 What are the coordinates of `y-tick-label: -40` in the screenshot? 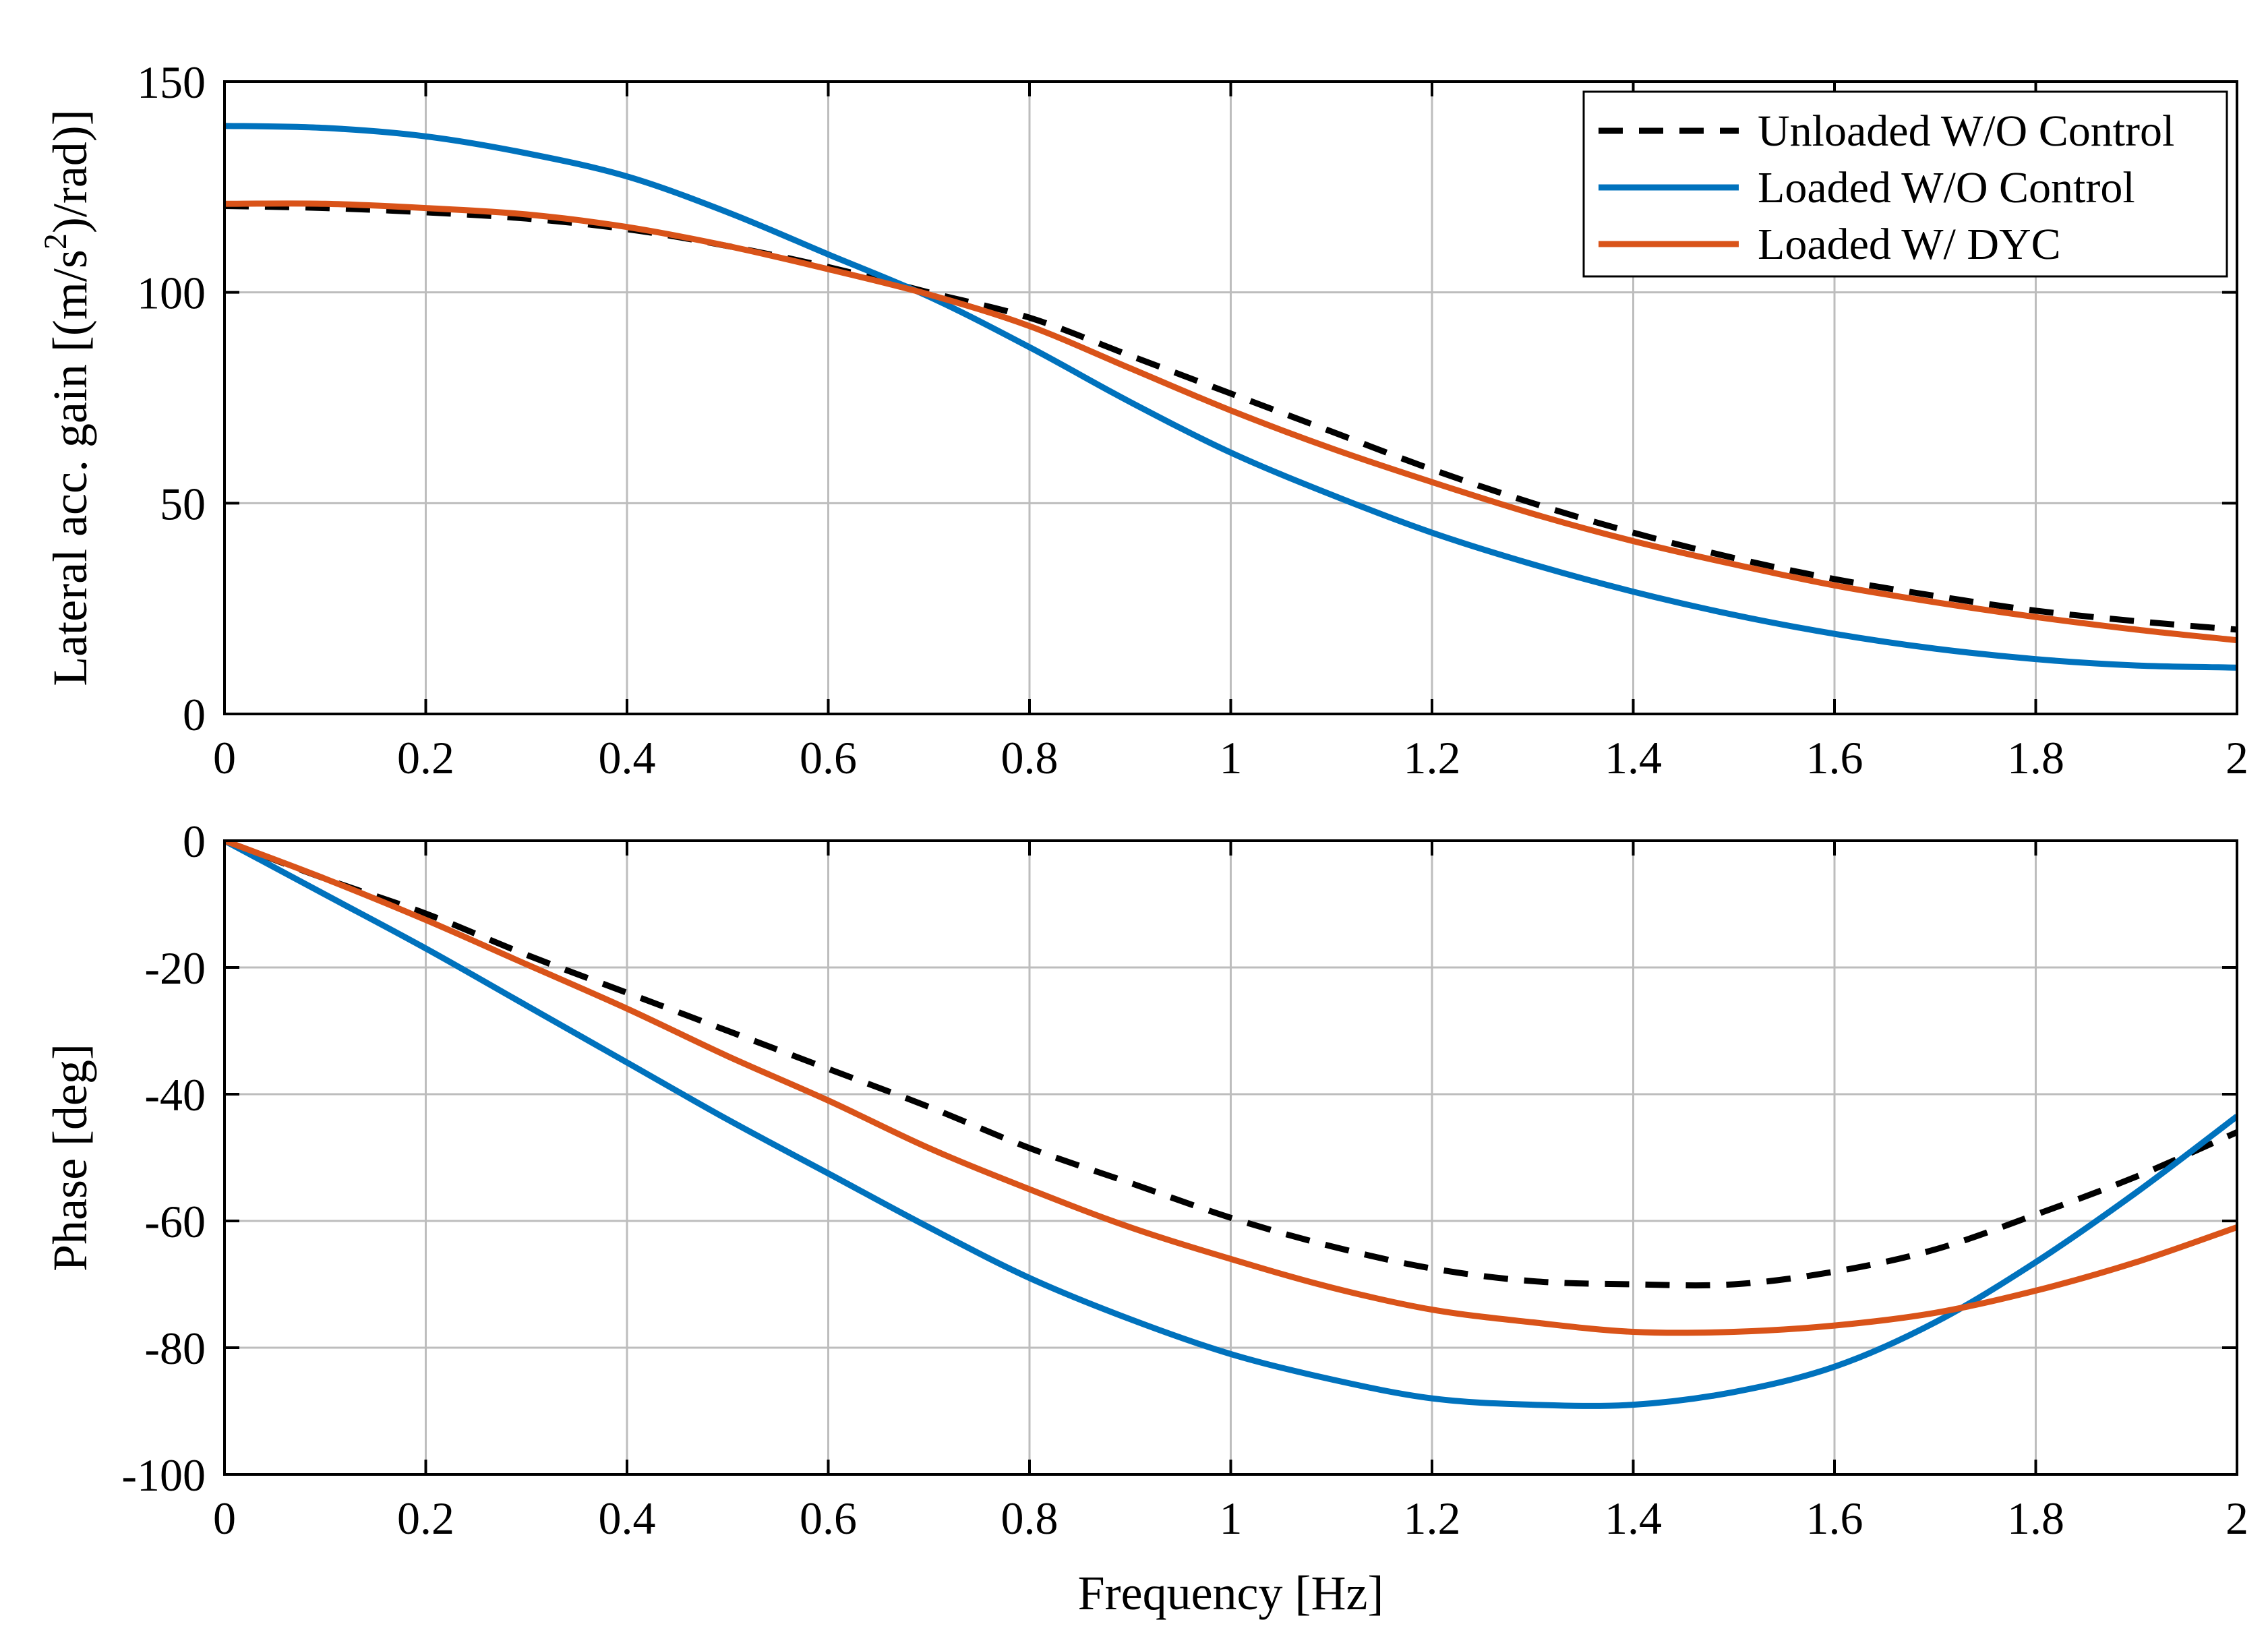 It's located at (175, 1095).